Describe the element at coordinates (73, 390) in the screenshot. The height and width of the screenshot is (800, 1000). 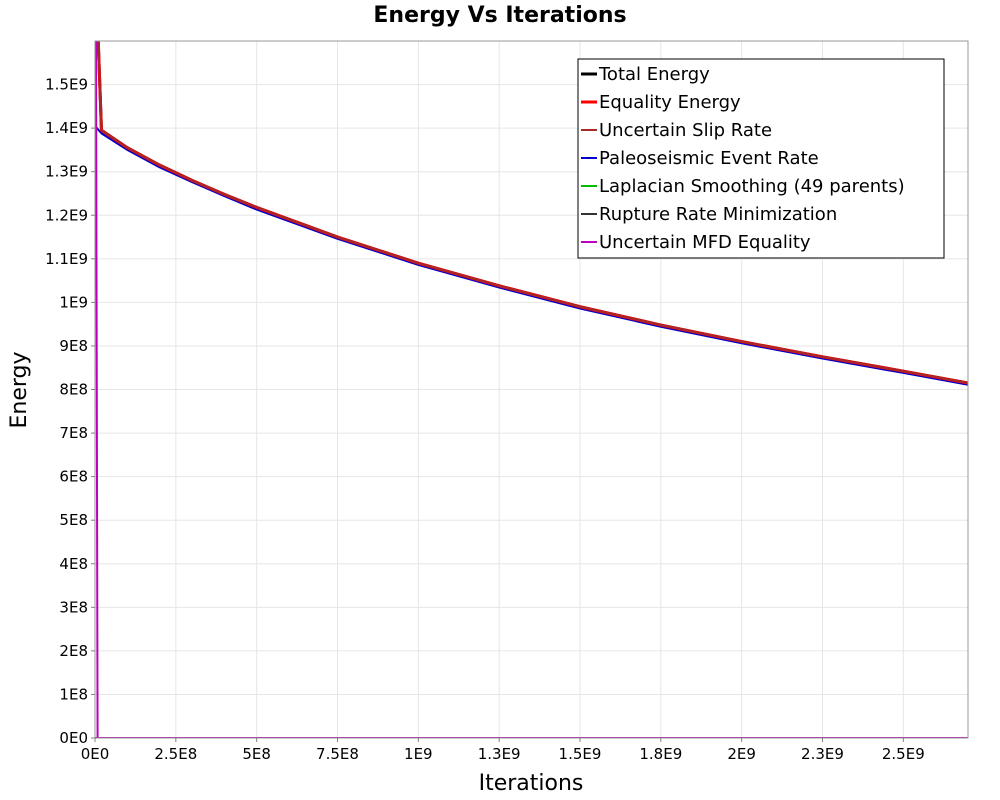
I see `y-tick-label: 8E8` at that location.